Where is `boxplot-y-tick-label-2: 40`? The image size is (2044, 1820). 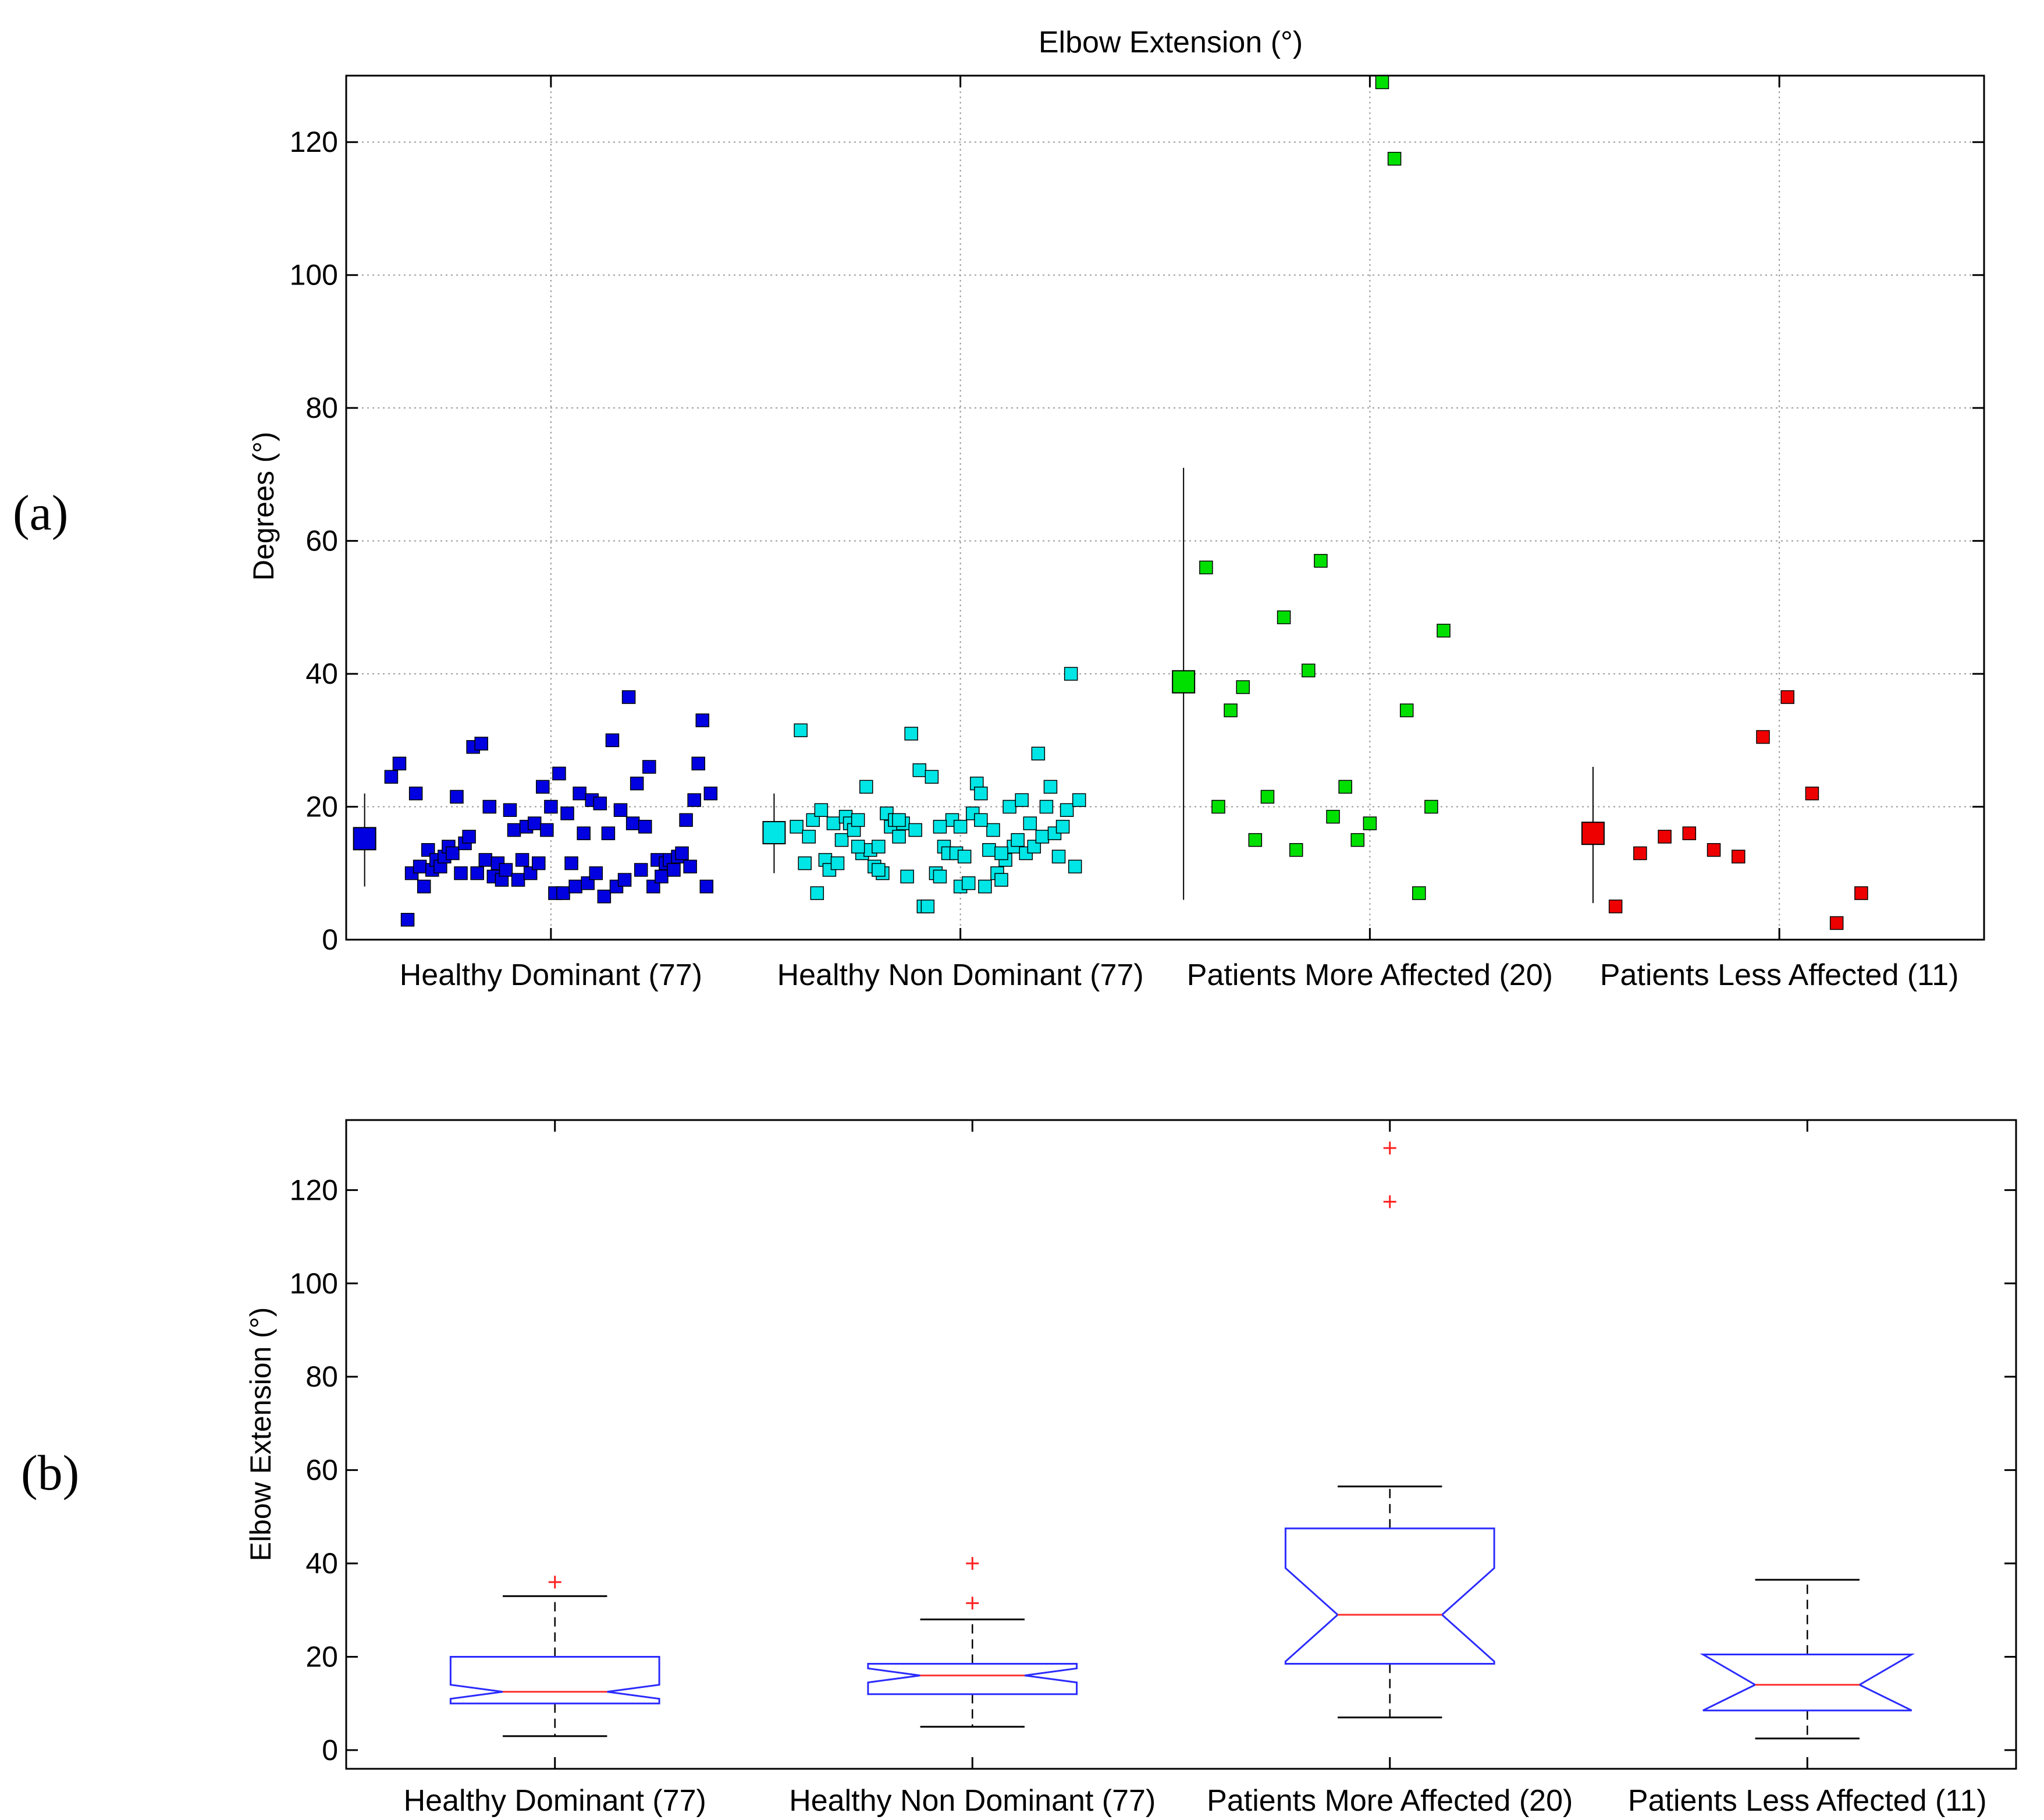
boxplot-y-tick-label-2: 40 is located at coordinates (321, 1563).